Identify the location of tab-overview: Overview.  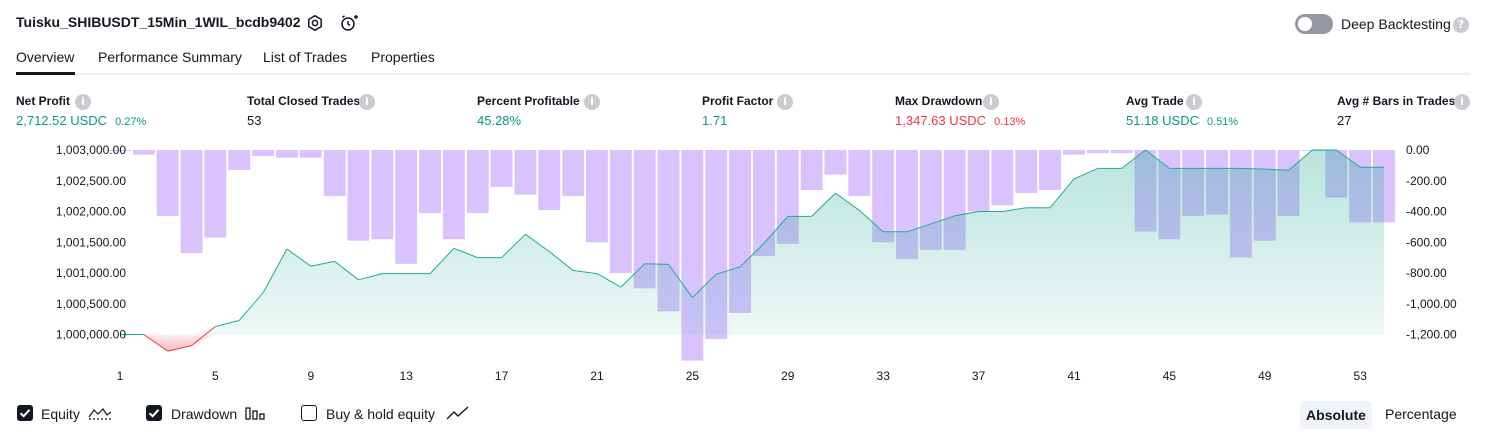
(45, 57).